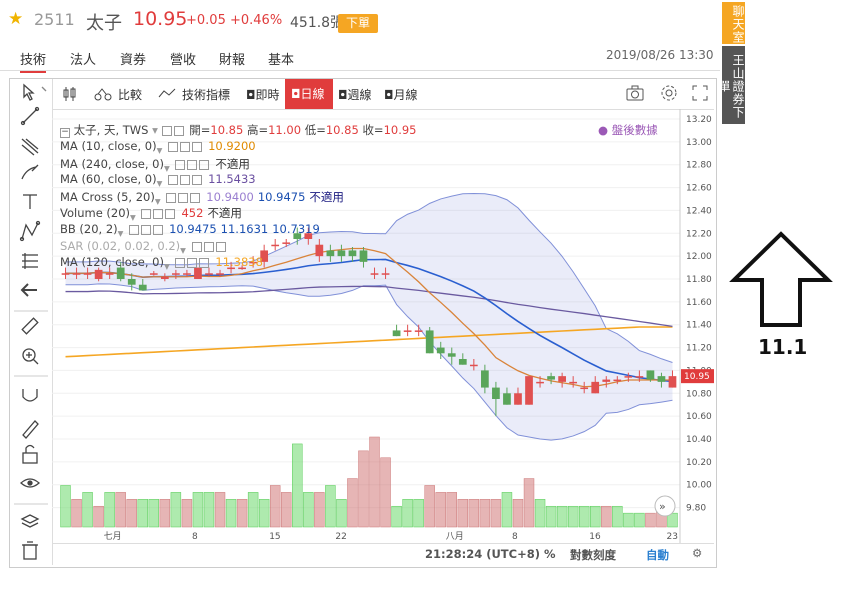 This screenshot has height=595, width=850. I want to click on interval-realtime: ◘即時, so click(263, 95).